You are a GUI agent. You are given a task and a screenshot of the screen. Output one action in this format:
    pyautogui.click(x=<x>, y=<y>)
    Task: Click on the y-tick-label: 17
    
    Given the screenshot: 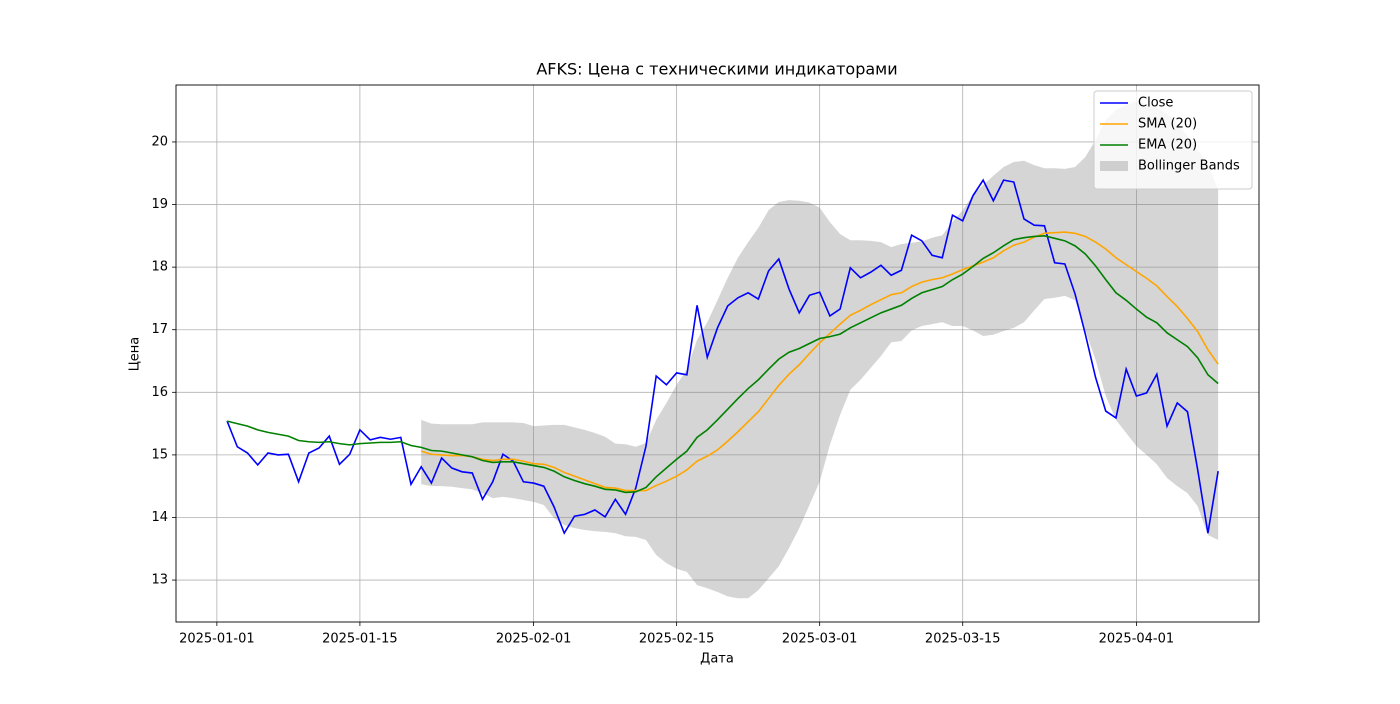 What is the action you would take?
    pyautogui.click(x=159, y=329)
    